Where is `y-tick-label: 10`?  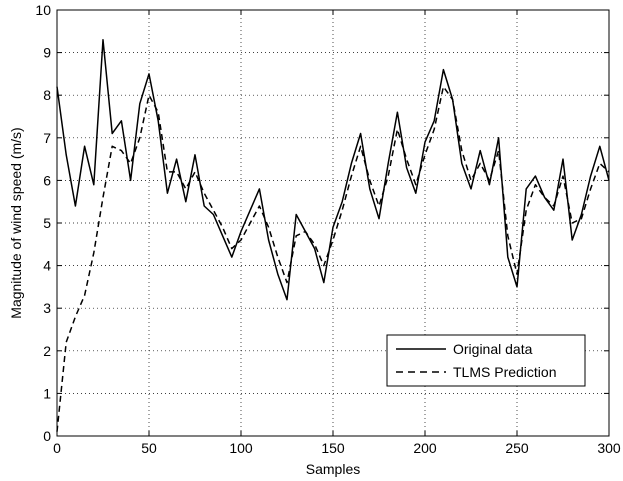
y-tick-label: 10 is located at coordinates (43, 10).